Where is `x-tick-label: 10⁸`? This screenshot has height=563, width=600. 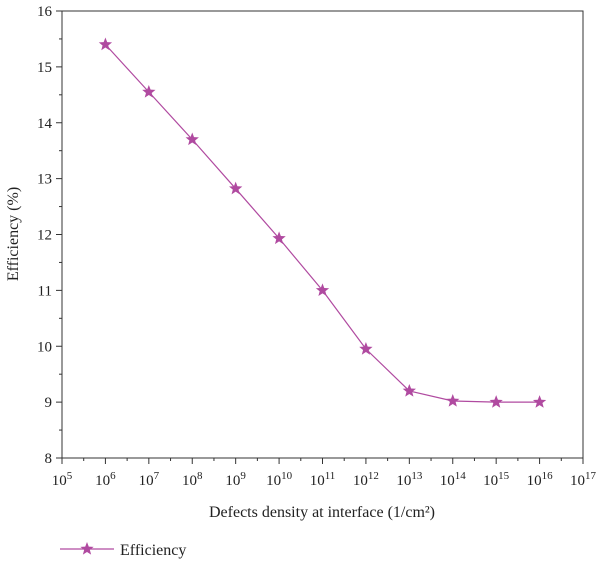
x-tick-label: 10⁸ is located at coordinates (192, 479).